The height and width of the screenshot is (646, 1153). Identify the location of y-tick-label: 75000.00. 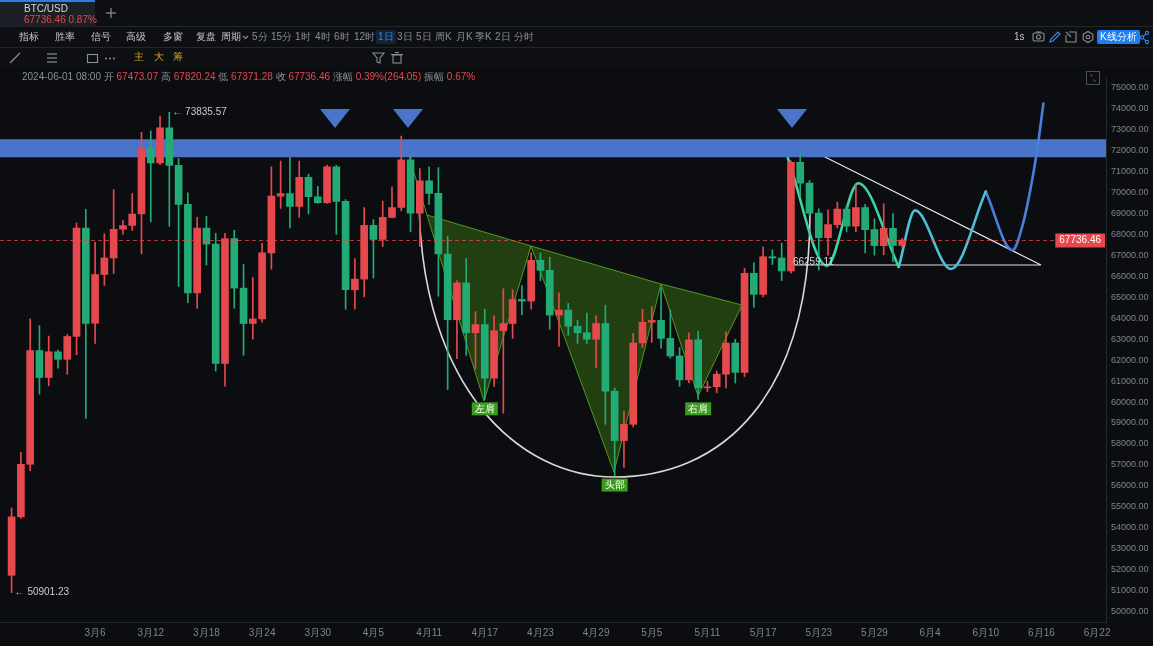
(1130, 87).